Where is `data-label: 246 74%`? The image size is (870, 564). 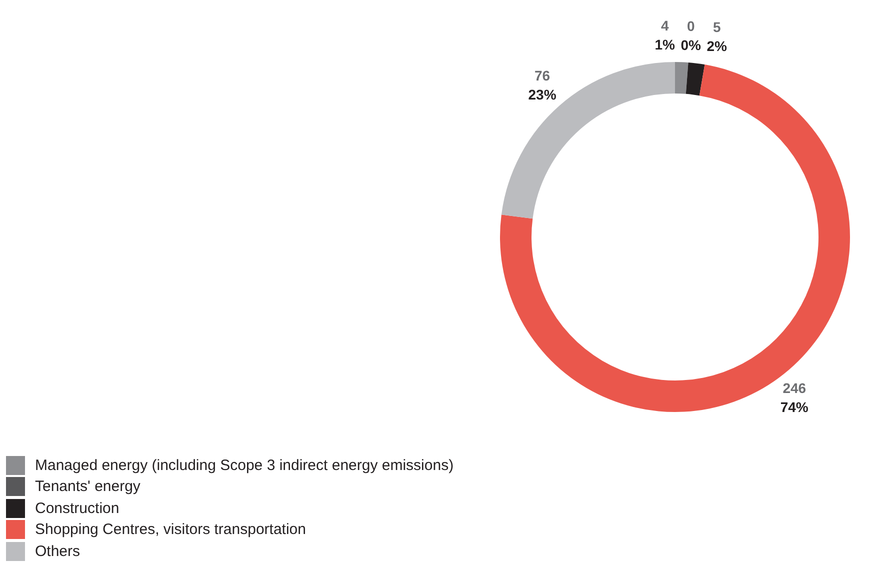
data-label: 246 74% is located at coordinates (794, 398).